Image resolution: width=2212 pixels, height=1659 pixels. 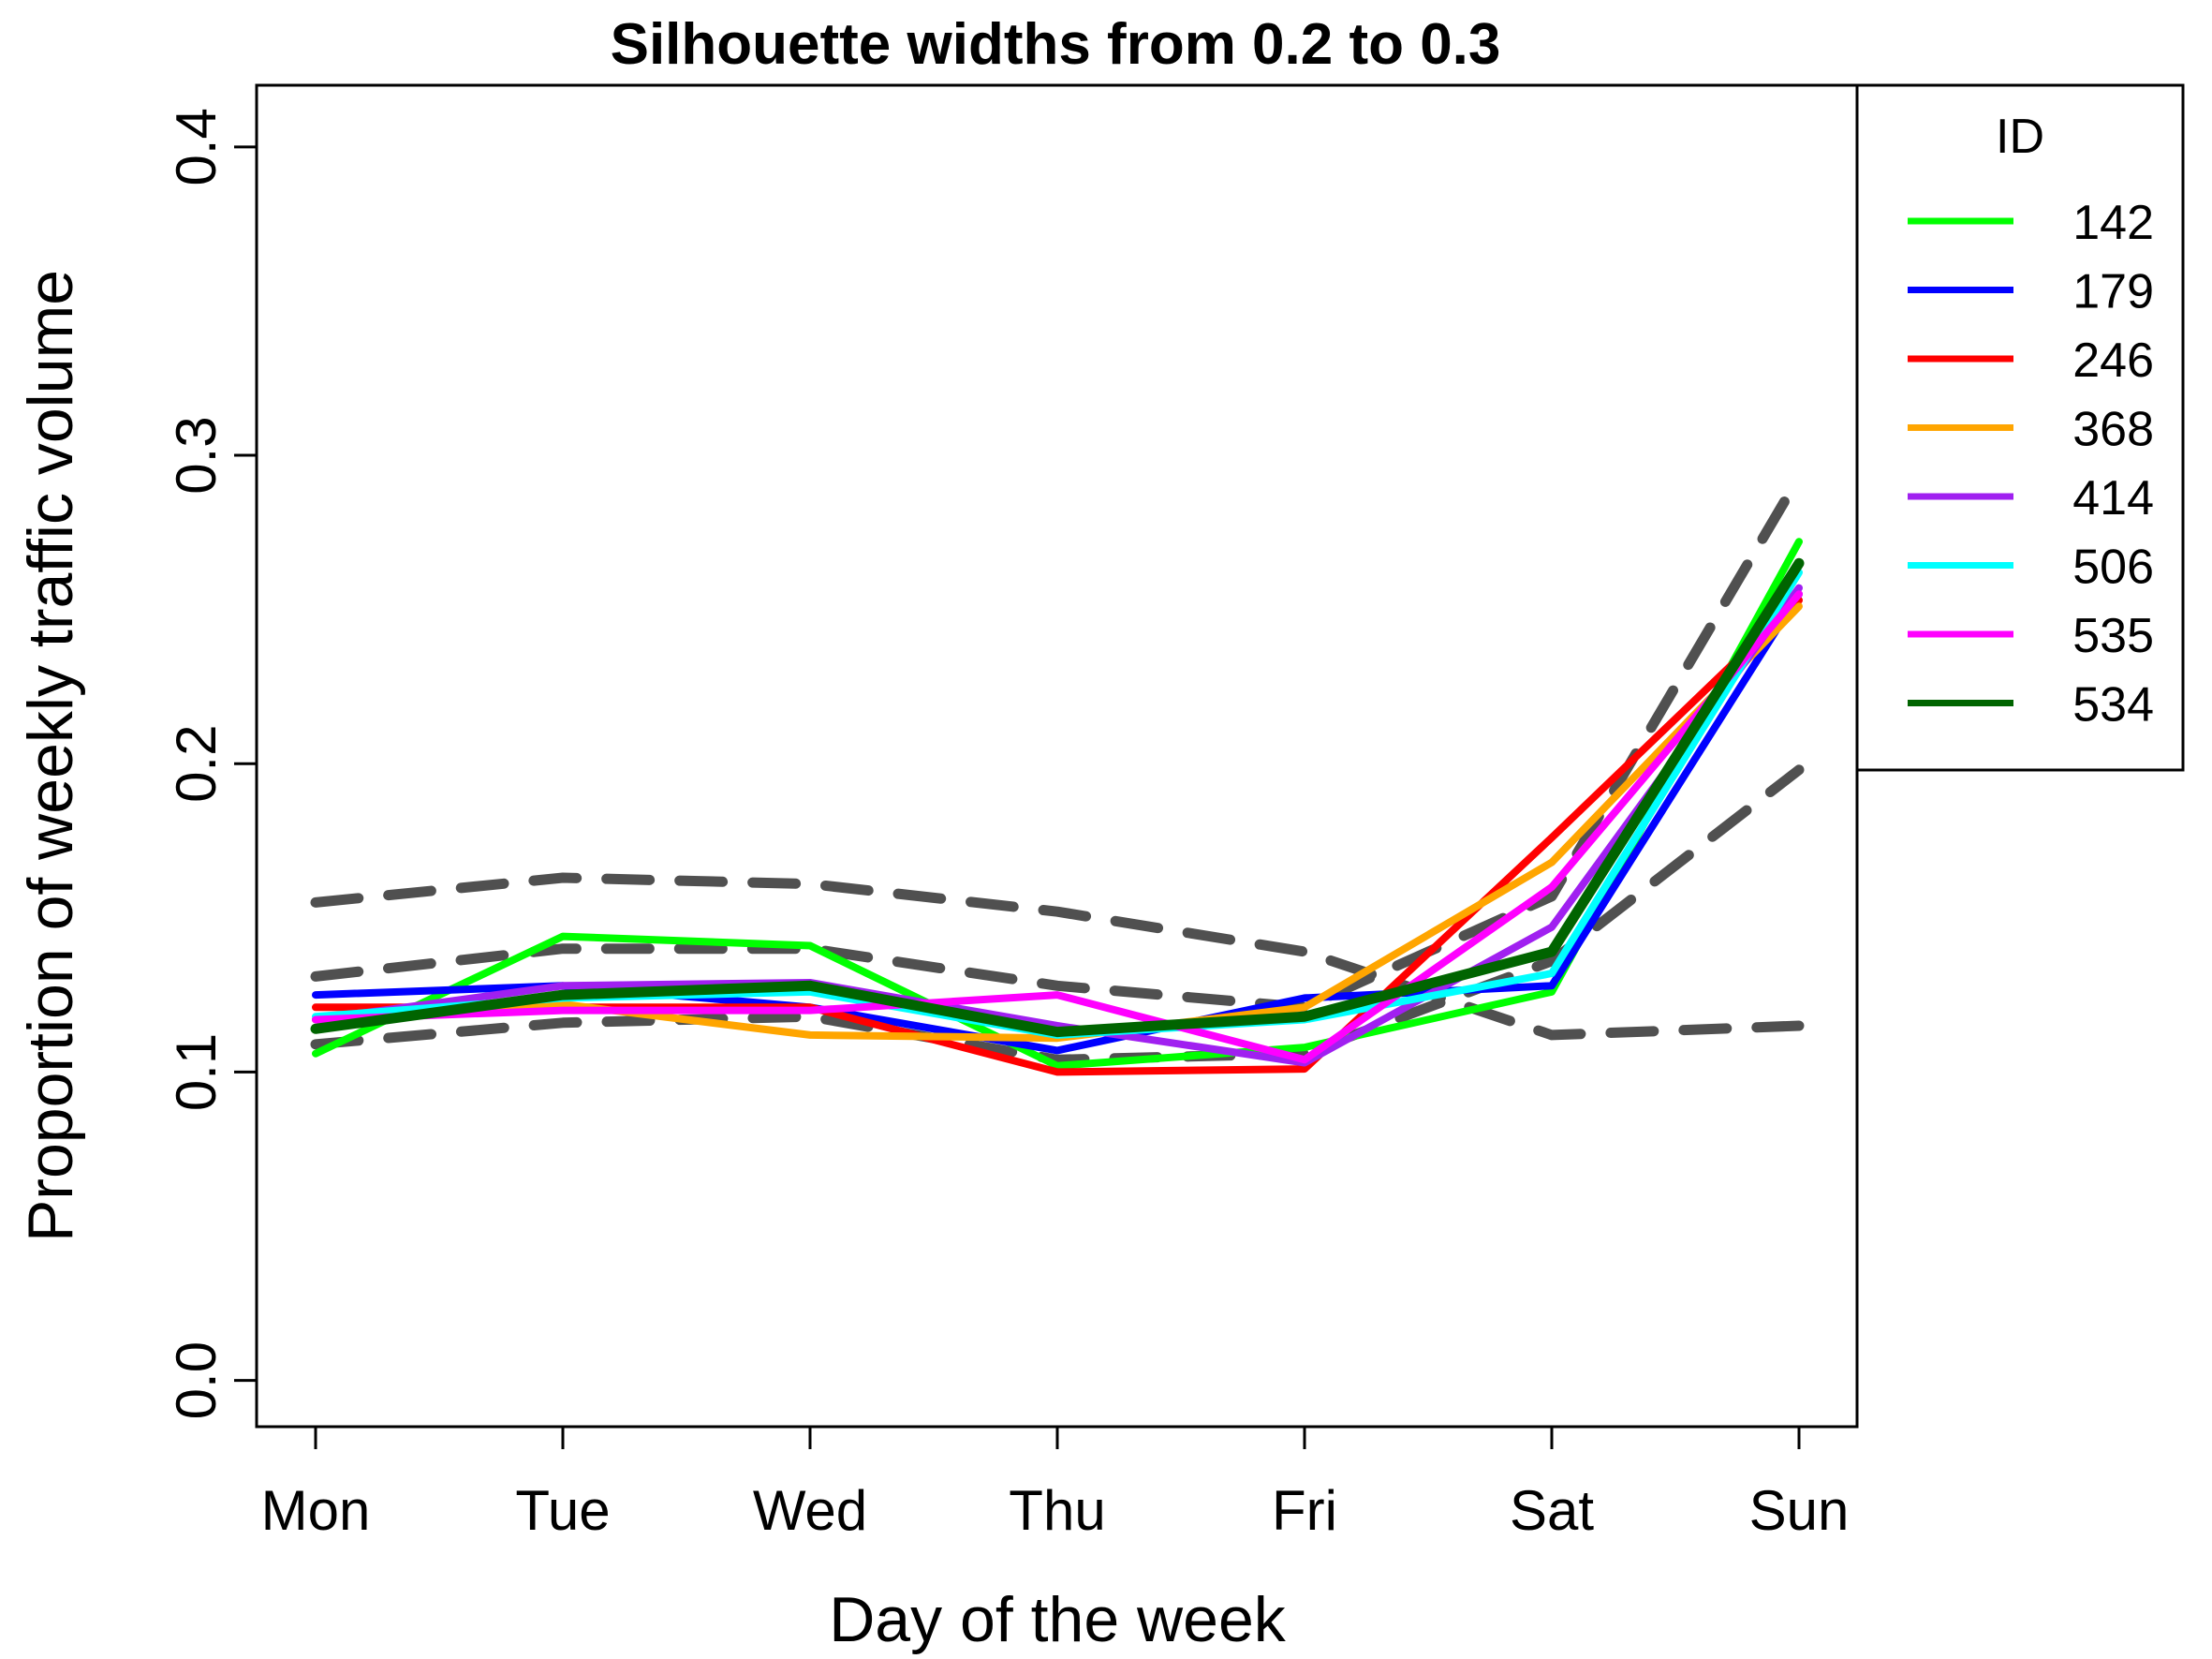 I want to click on x-tick-label: Thu, so click(x=1057, y=1510).